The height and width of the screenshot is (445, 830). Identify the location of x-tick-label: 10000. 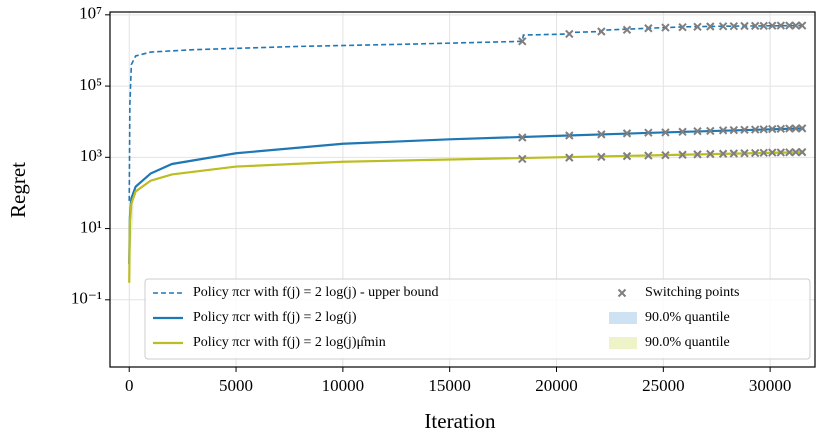
(343, 385).